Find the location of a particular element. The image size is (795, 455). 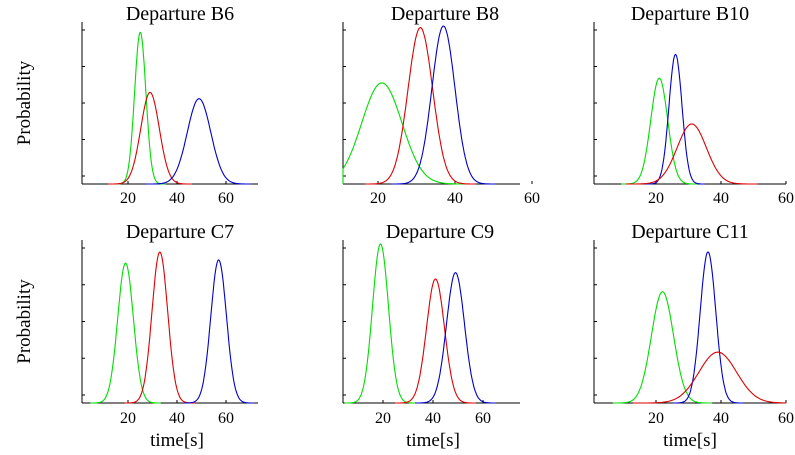

chart-title: Departure C9 is located at coordinates (440, 232).